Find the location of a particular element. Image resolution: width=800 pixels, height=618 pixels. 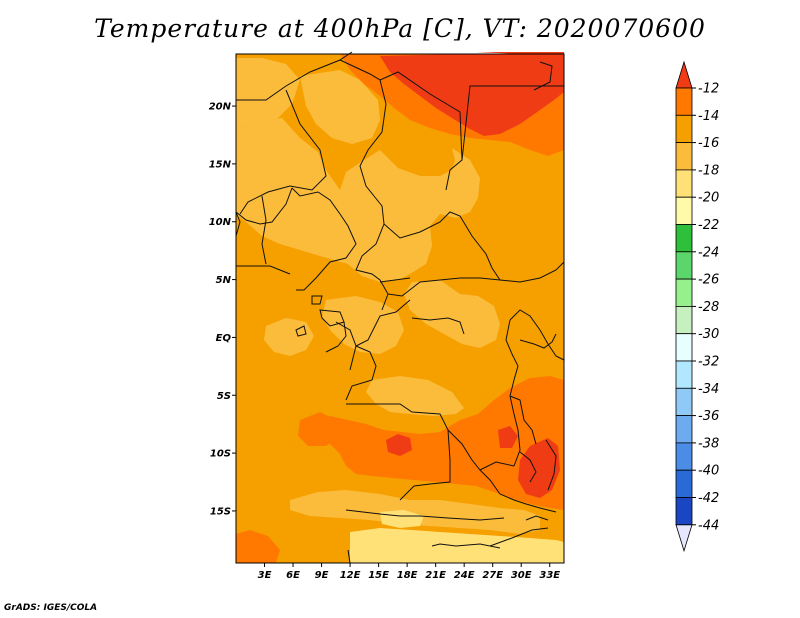

lon-tick-label: 18E is located at coordinates (407, 575).